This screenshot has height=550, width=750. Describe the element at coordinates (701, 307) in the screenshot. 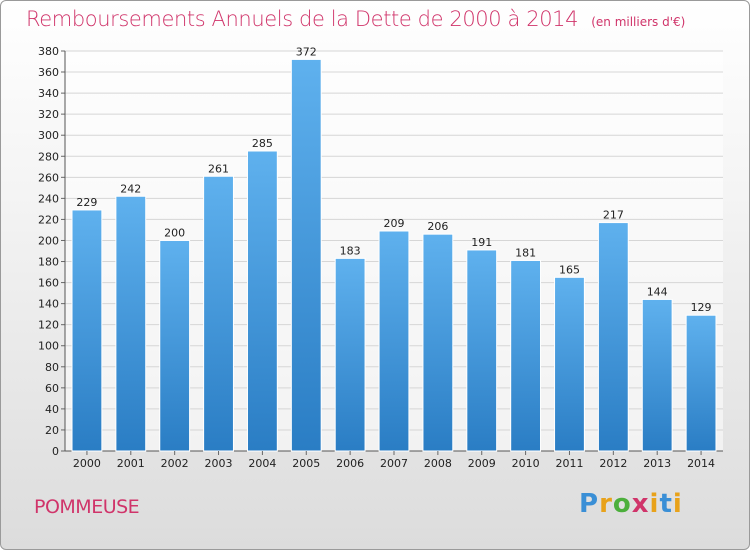

I see `data-label: 129` at that location.